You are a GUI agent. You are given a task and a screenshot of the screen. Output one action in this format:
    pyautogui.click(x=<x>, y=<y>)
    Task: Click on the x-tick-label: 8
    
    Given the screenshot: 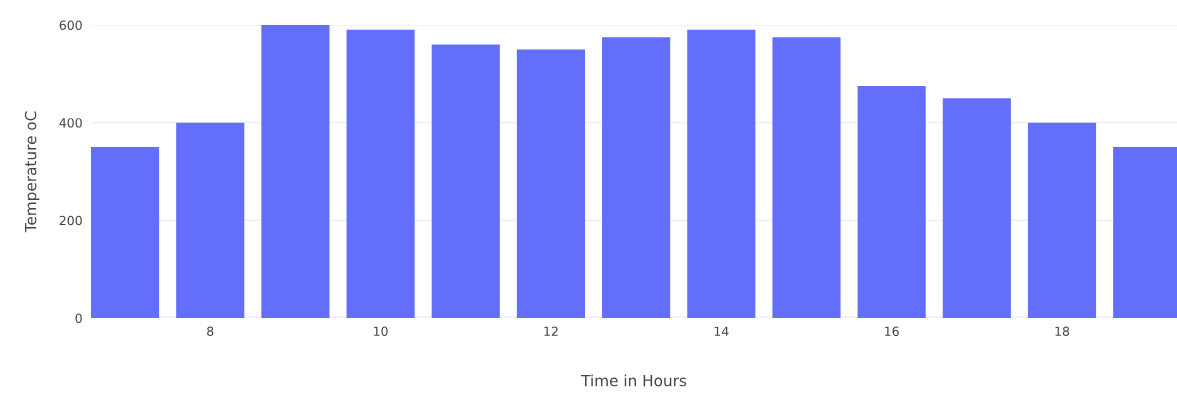 What is the action you would take?
    pyautogui.click(x=210, y=331)
    